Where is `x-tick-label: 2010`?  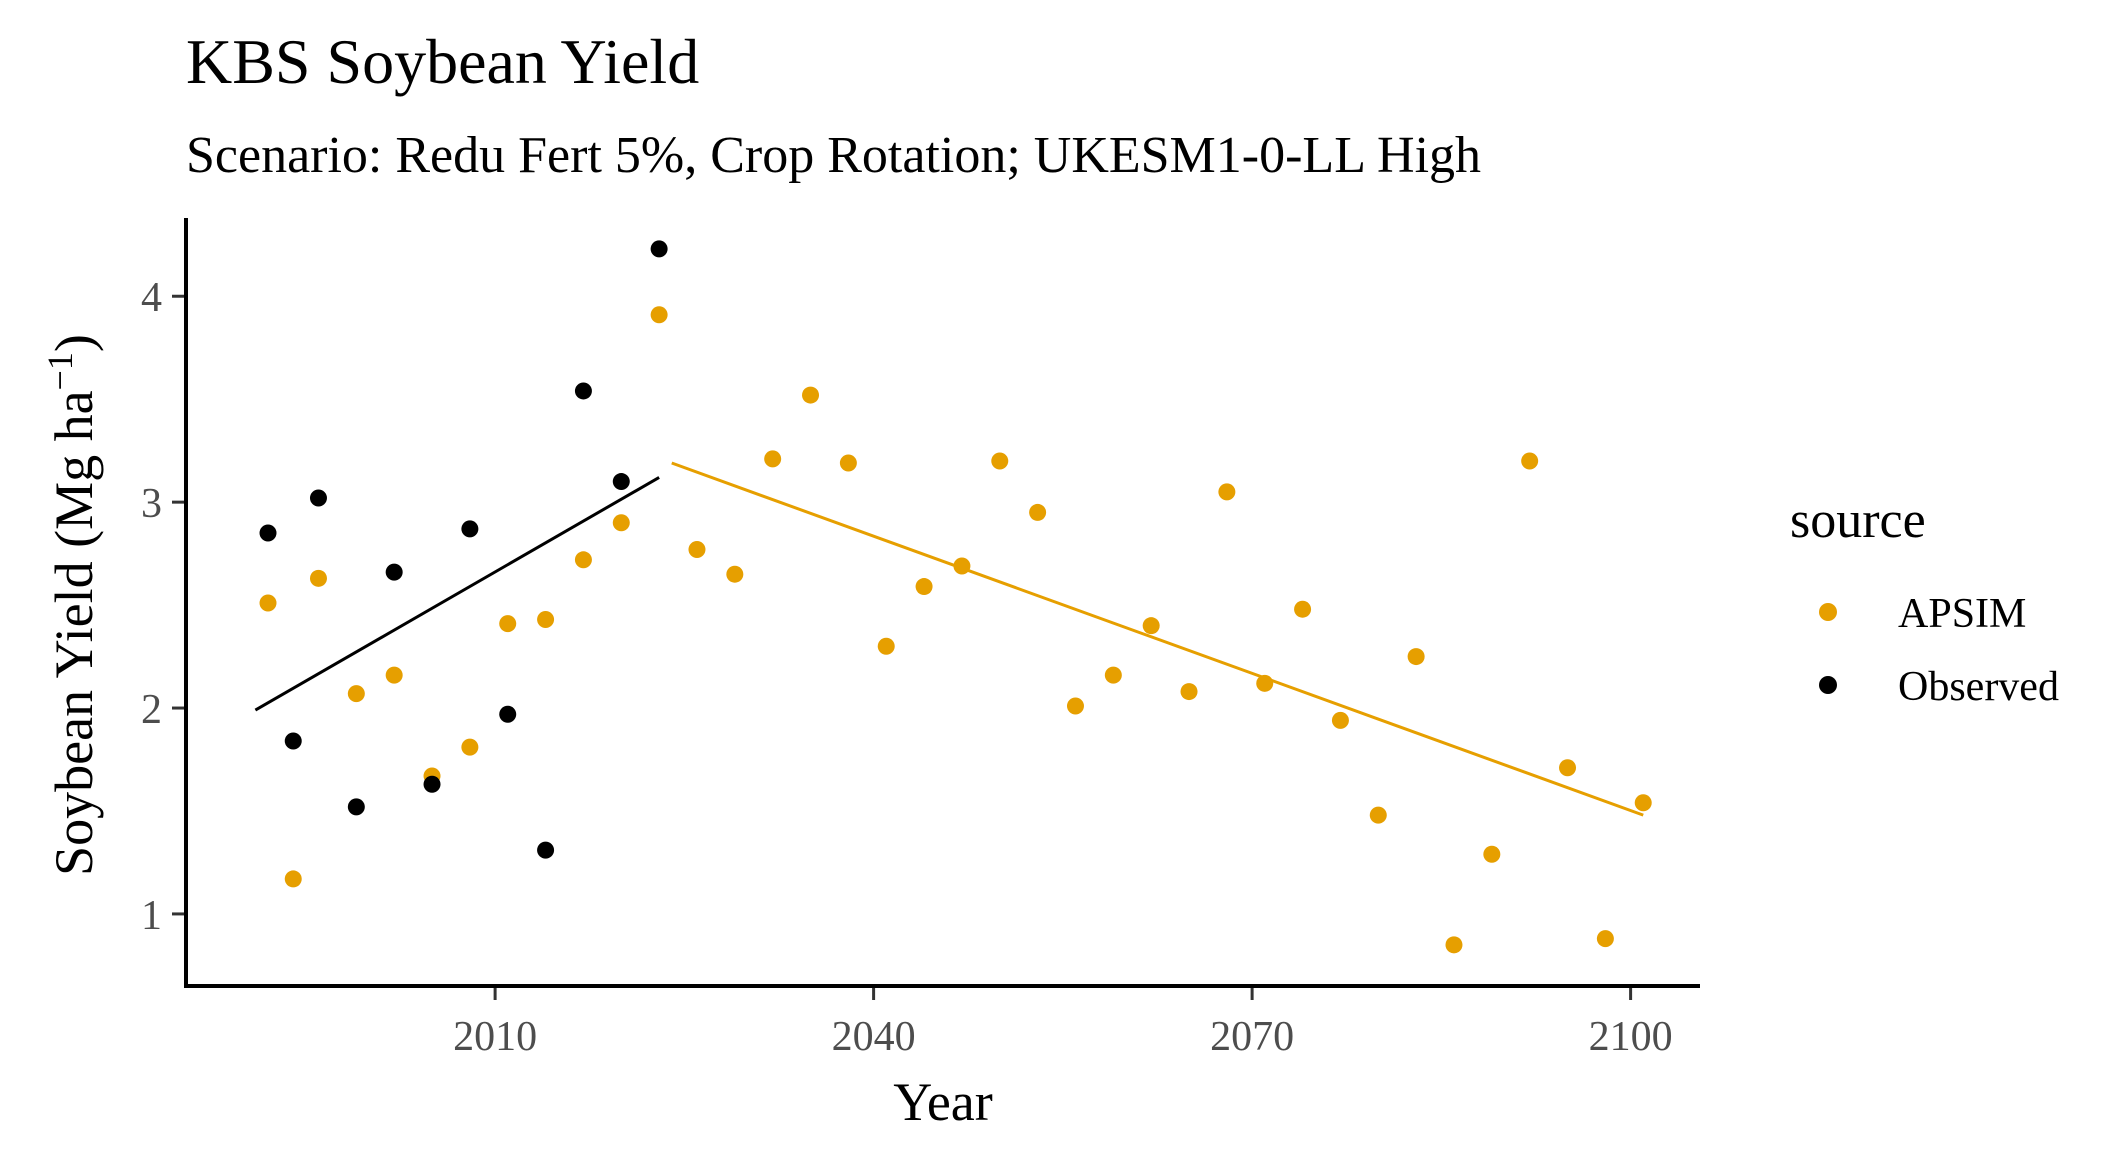 x-tick-label: 2010 is located at coordinates (495, 1037).